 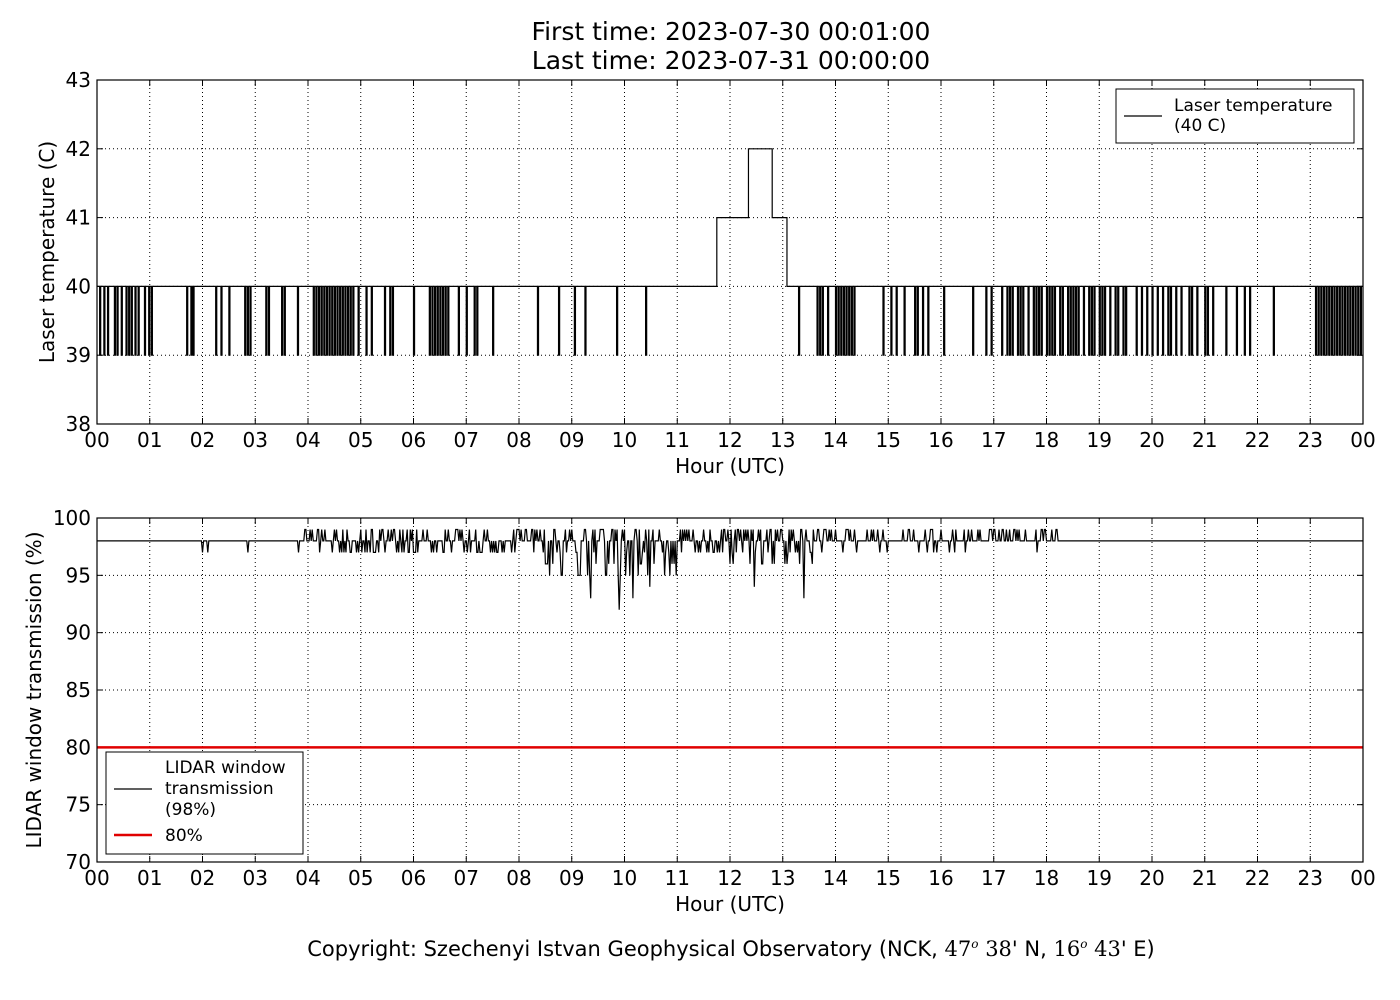 I want to click on legend-label: (40 C), so click(x=1200, y=126).